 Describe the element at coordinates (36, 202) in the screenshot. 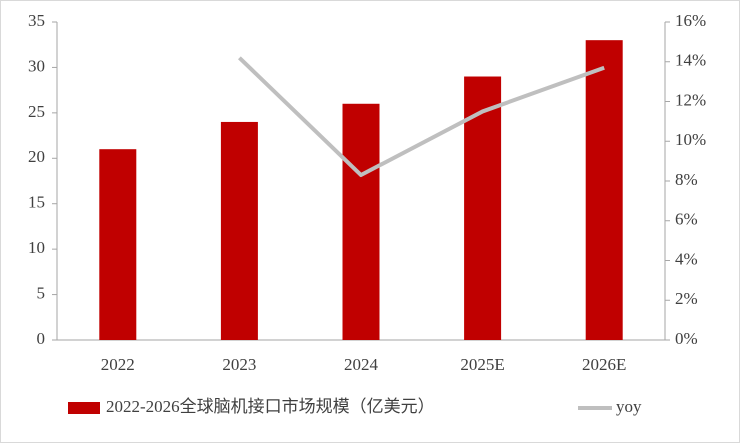

I see `y-tick-label: 15` at that location.